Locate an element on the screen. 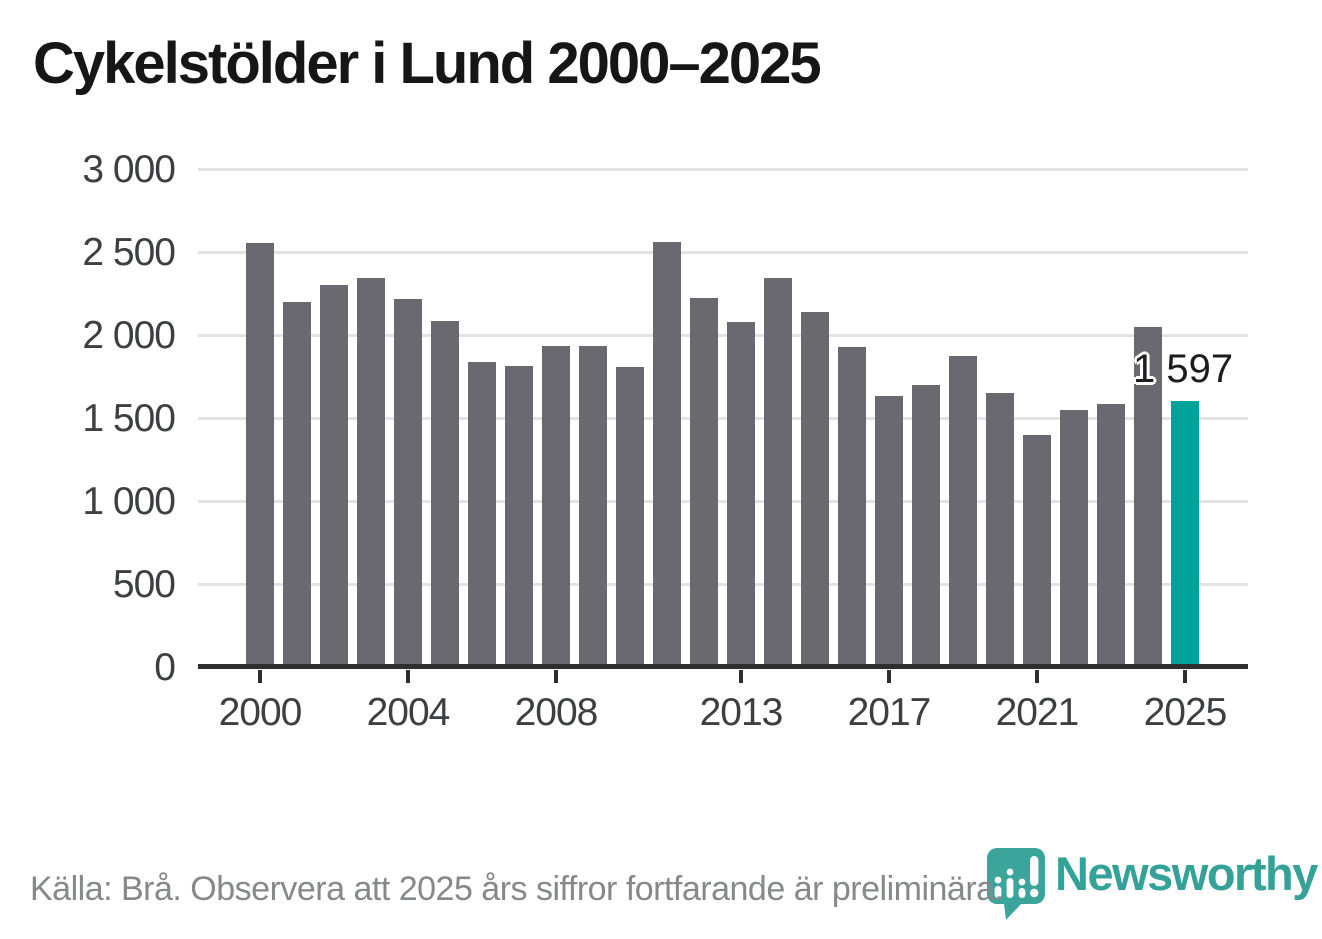 This screenshot has height=939, width=1322. bar-2007 is located at coordinates (519, 516).